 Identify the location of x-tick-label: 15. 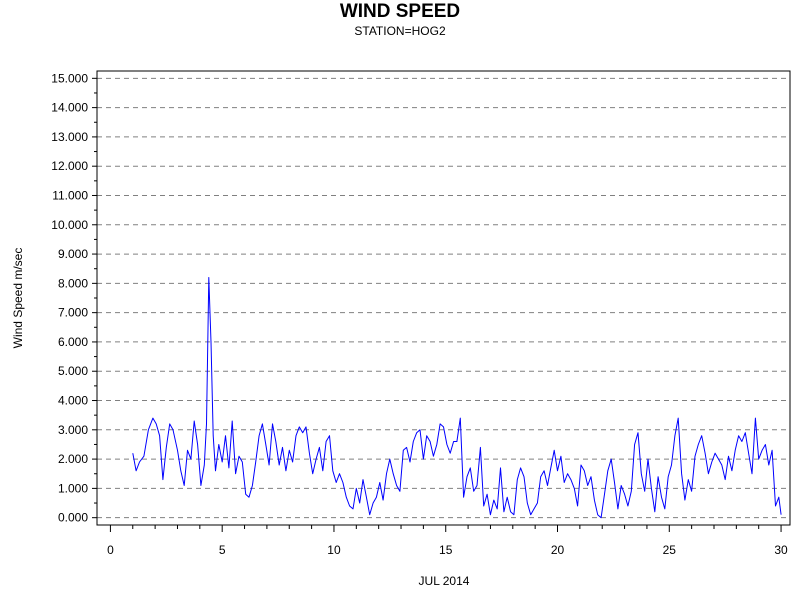
(446, 550).